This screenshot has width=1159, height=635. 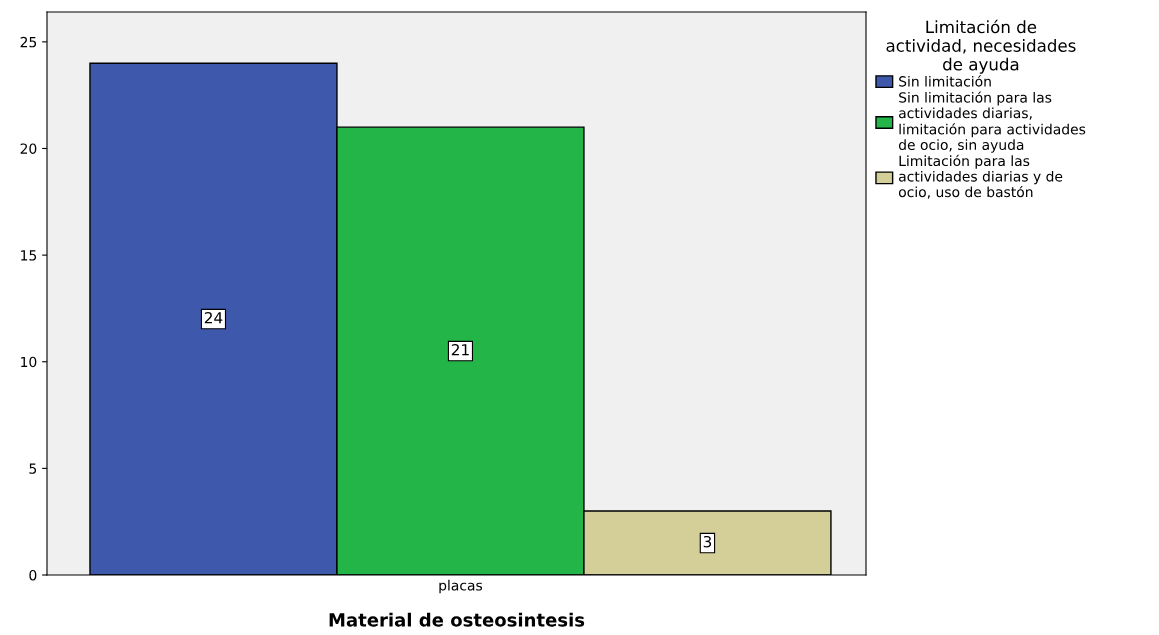 What do you see at coordinates (29, 362) in the screenshot?
I see `y-tick-label: 10` at bounding box center [29, 362].